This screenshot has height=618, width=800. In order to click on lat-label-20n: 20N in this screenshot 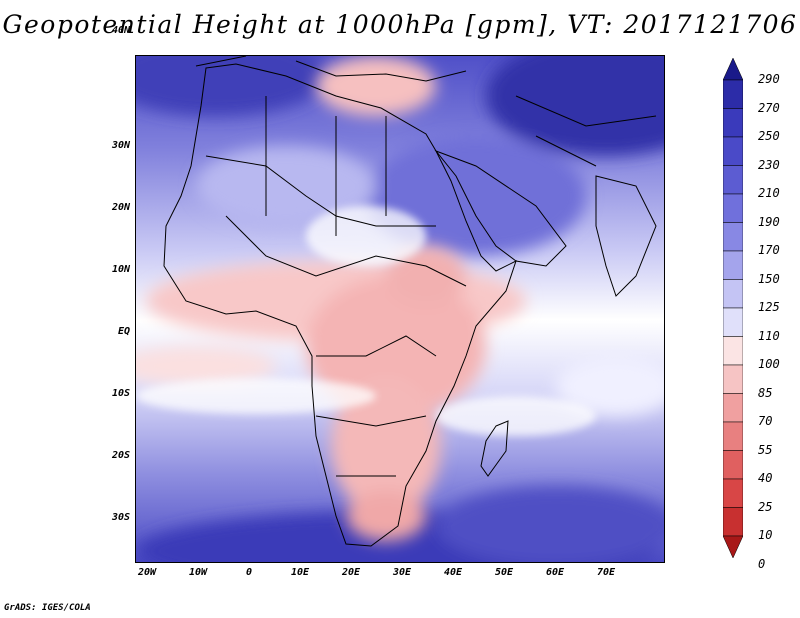, I will do `click(120, 207)`.